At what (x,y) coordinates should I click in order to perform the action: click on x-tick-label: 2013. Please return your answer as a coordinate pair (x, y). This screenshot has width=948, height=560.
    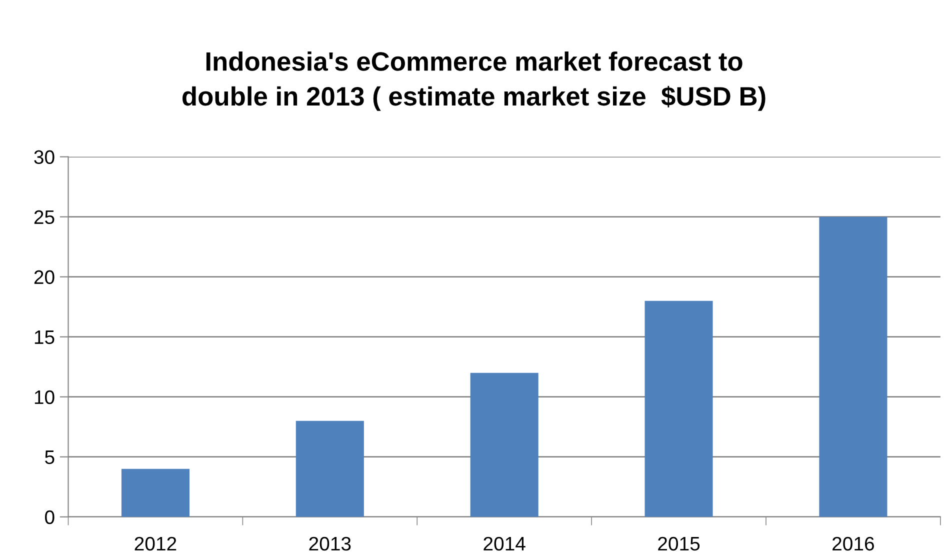
    Looking at the image, I should click on (330, 543).